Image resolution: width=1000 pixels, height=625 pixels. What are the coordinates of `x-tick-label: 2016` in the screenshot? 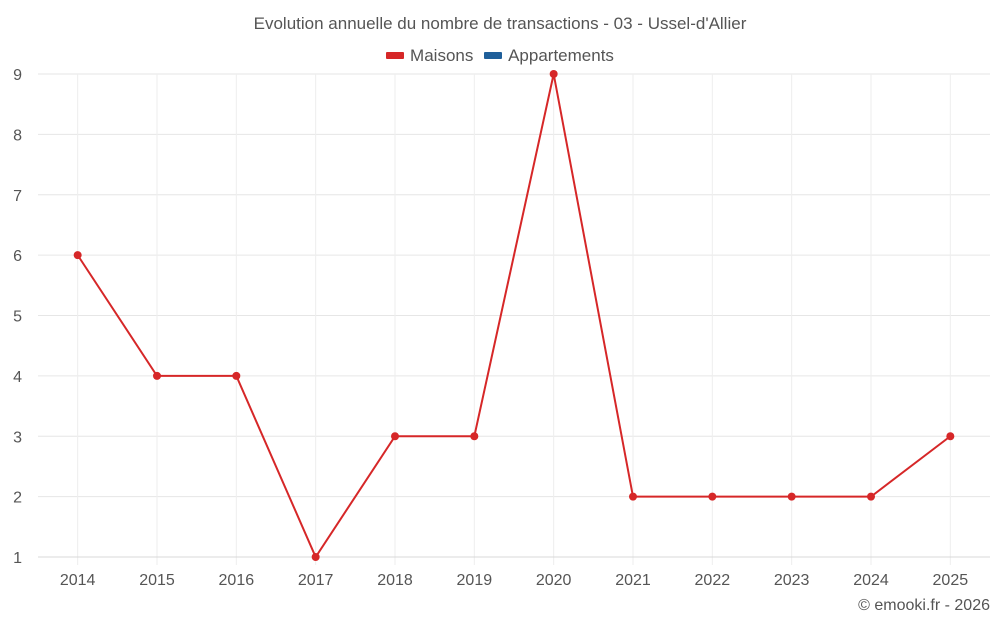 It's located at (237, 580).